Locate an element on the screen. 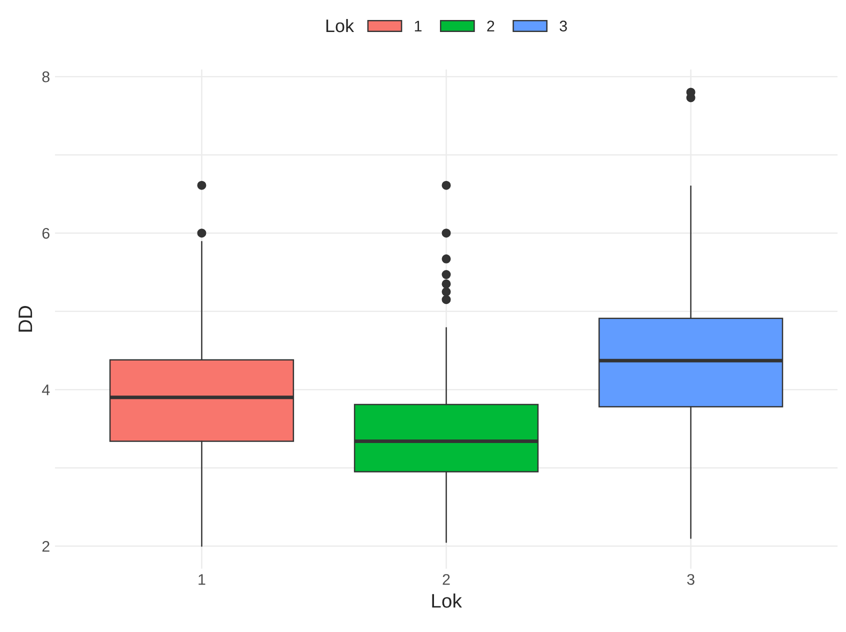  legend-title: Lok is located at coordinates (340, 25).